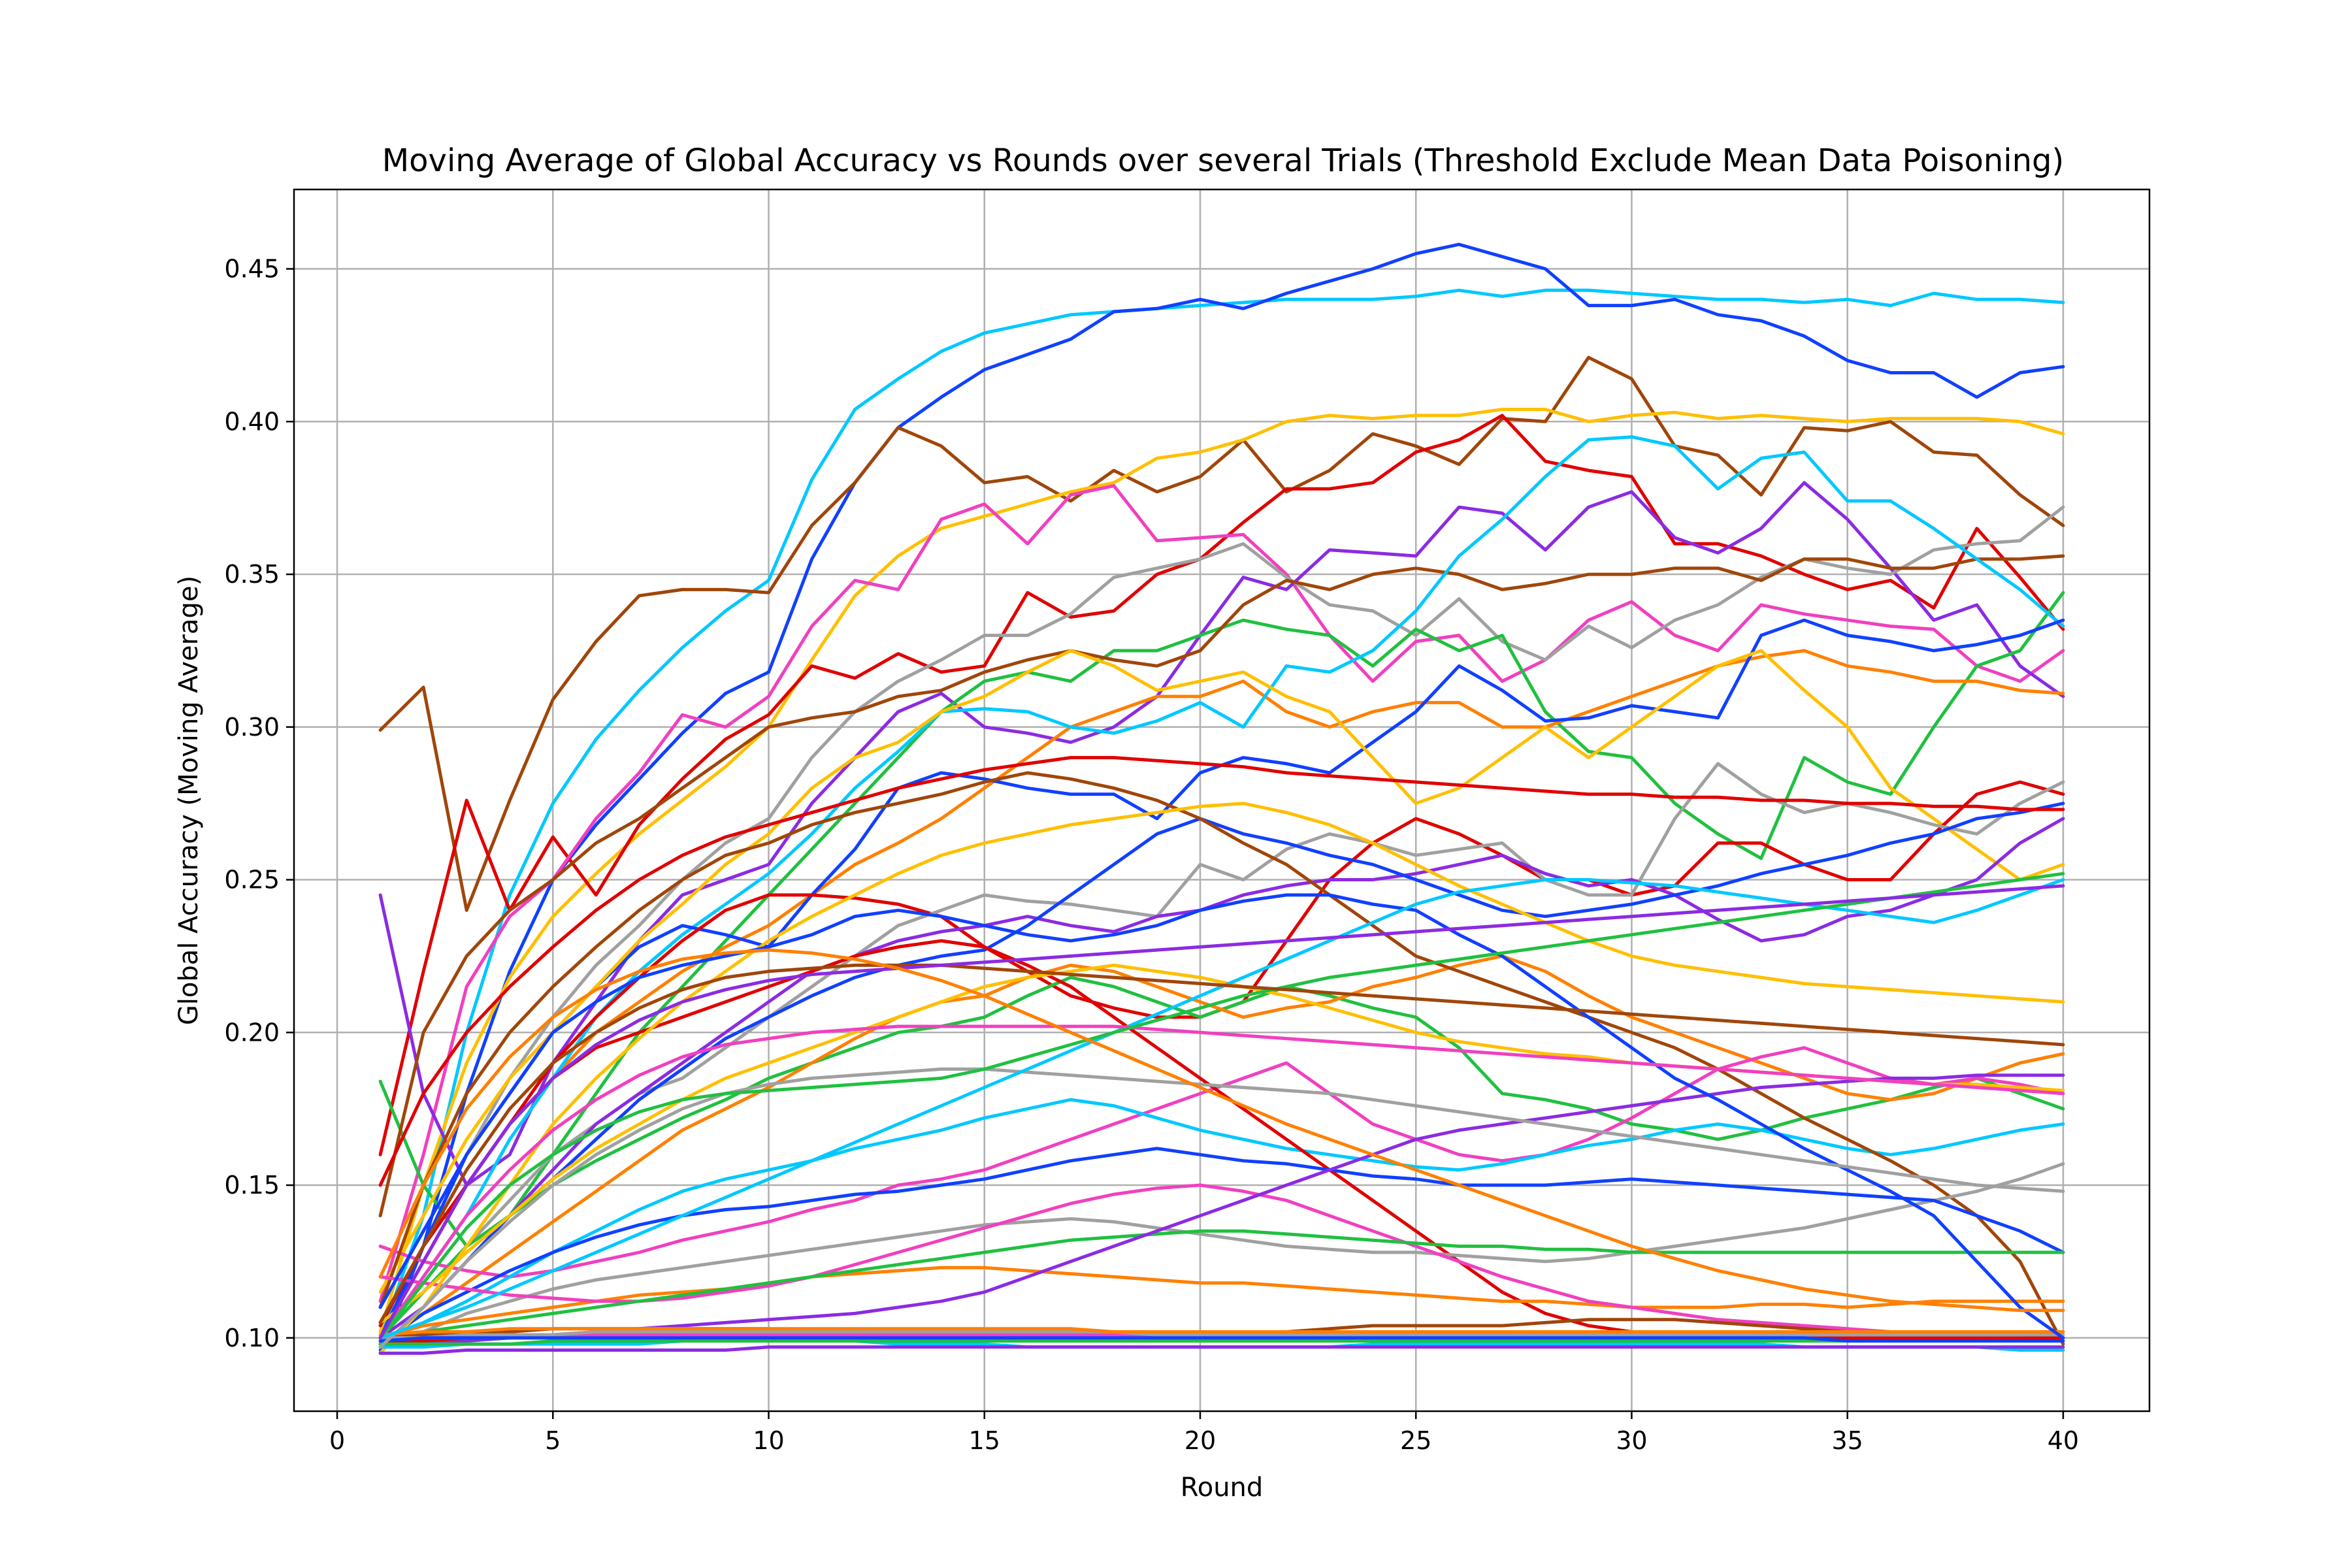  Describe the element at coordinates (252, 269) in the screenshot. I see `y-tick-label: 0.45` at that location.